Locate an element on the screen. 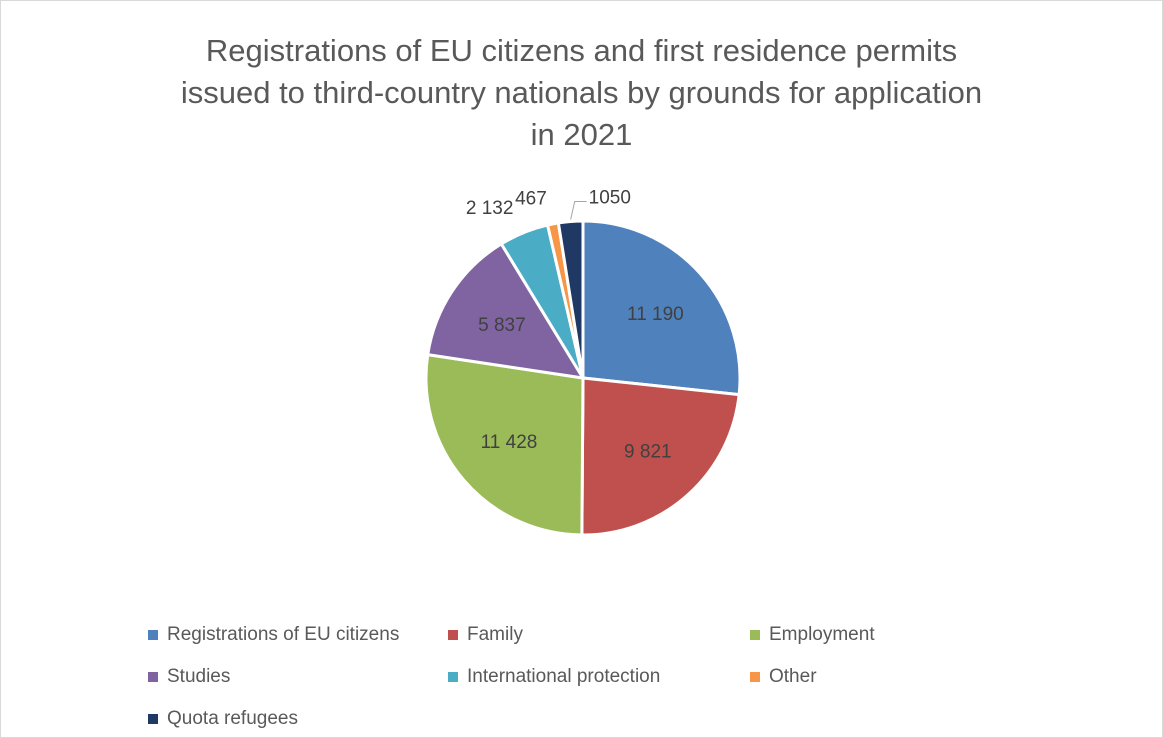  data-label-family: 9 821 is located at coordinates (648, 452).